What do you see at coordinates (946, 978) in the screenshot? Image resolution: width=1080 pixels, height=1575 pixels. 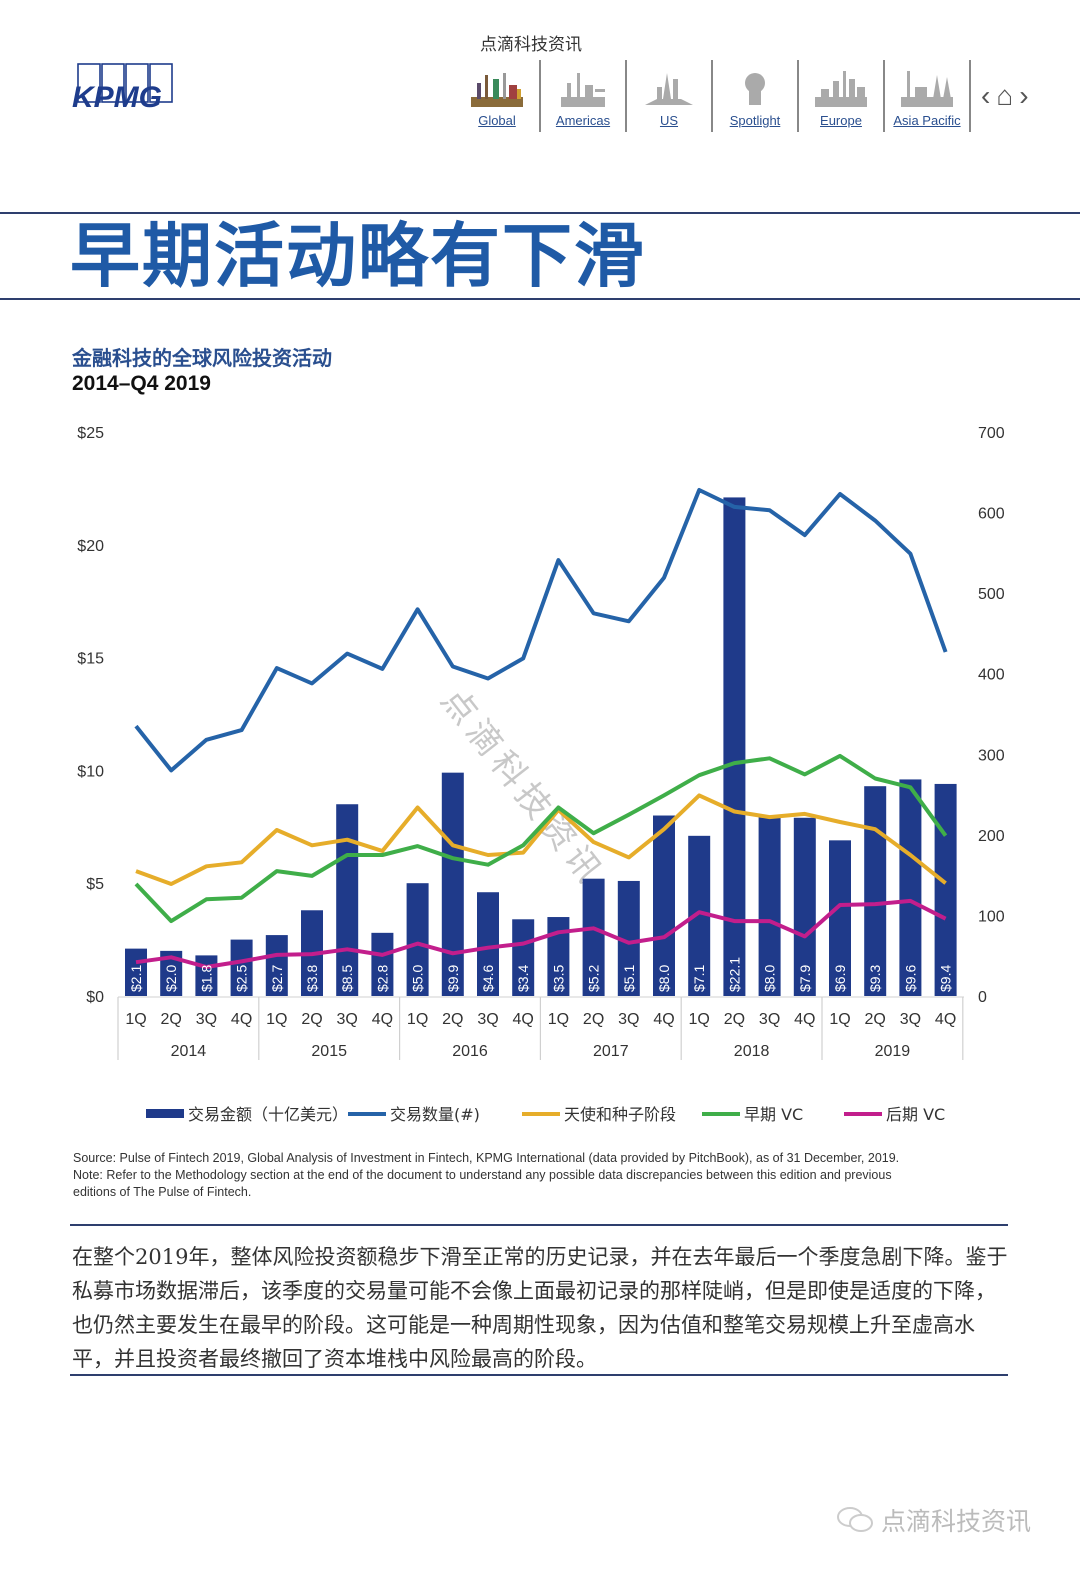 I see `bar-data-label: $9.4` at bounding box center [946, 978].